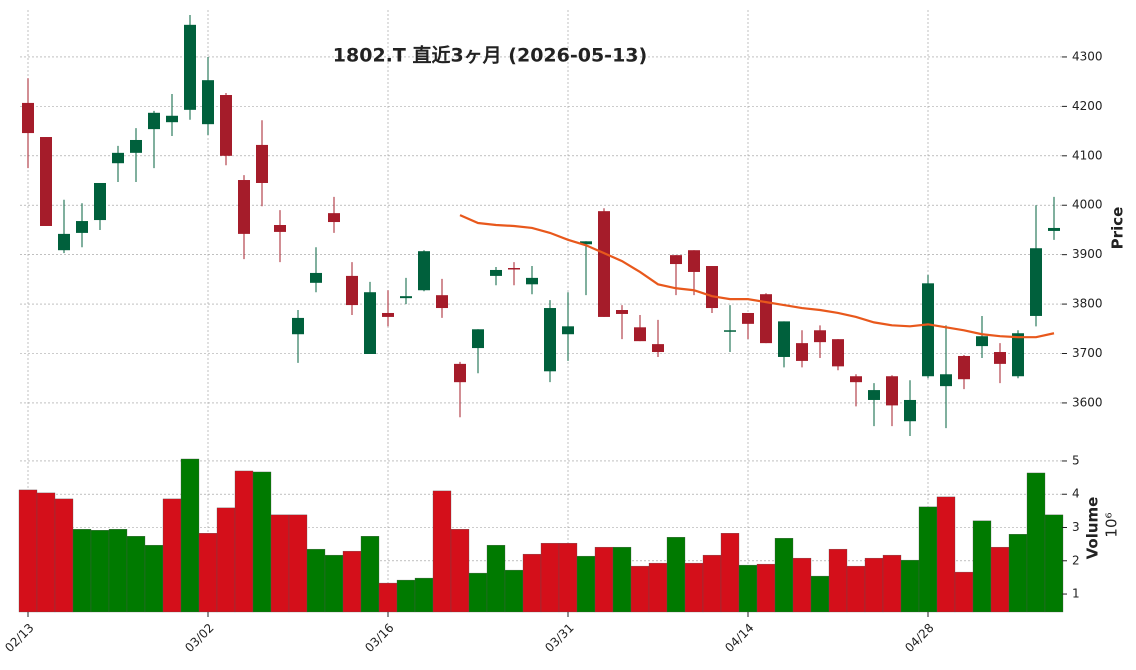  What do you see at coordinates (1087, 254) in the screenshot?
I see `y-tick-label: 3900` at bounding box center [1087, 254].